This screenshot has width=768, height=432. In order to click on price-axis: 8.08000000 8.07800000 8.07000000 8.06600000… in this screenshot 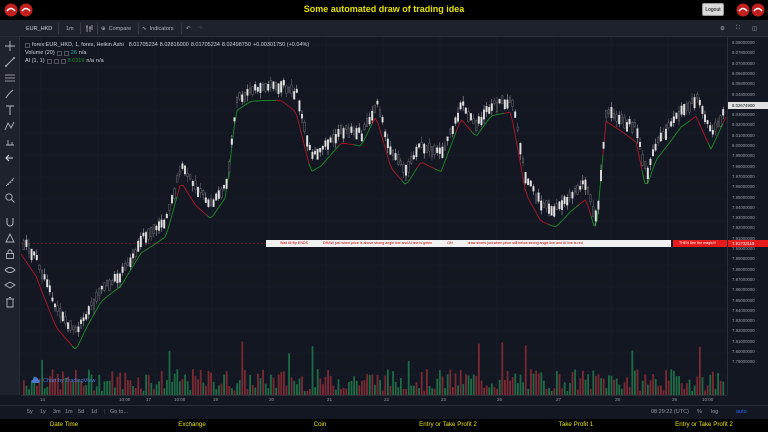, I will do `click(747, 216)`.